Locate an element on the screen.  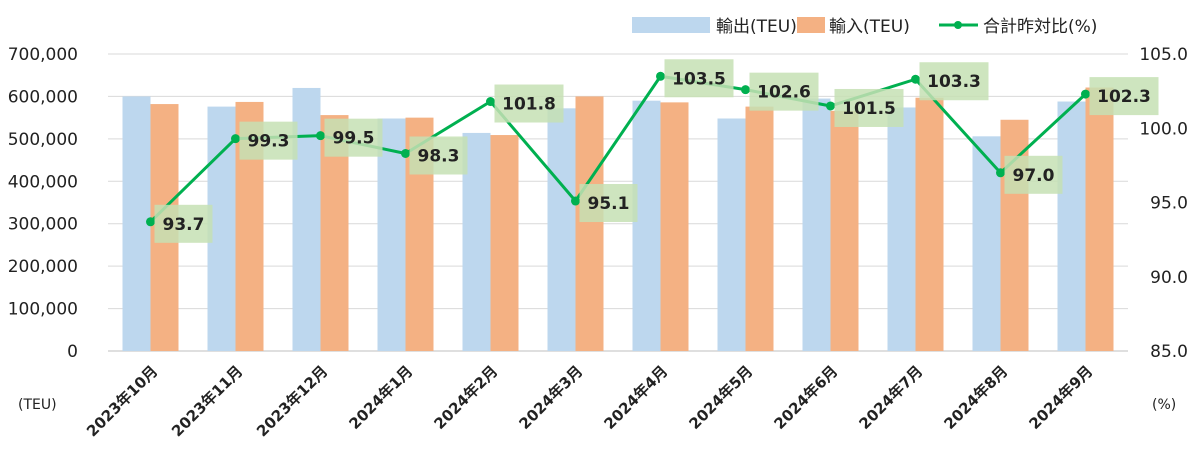
data-label: 101.5 is located at coordinates (869, 109).